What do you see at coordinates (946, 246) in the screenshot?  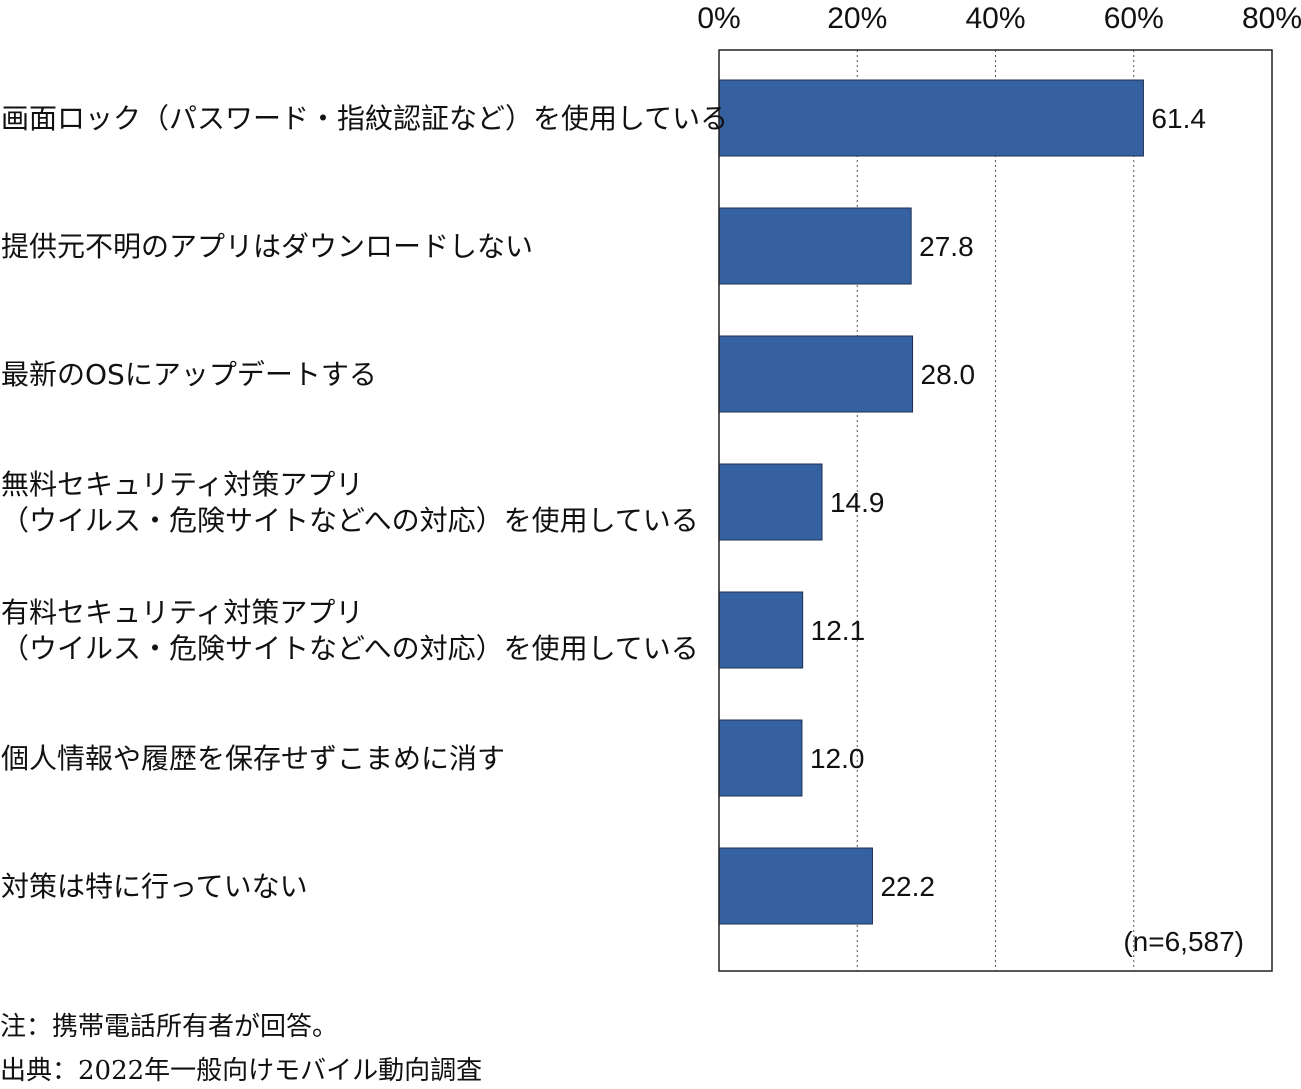 I see `value-label: 27.8` at bounding box center [946, 246].